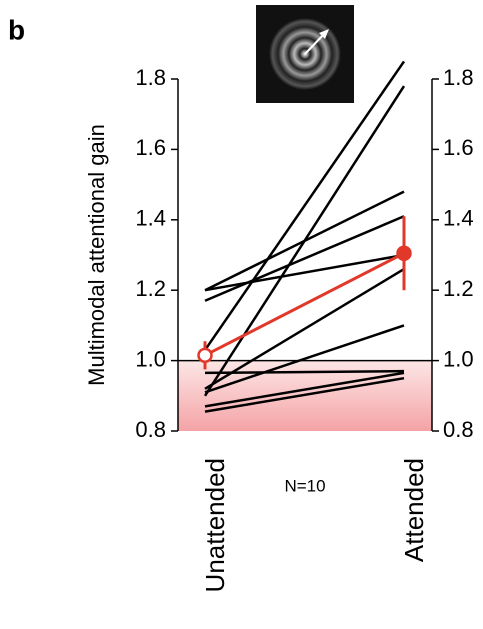  Describe the element at coordinates (414, 510) in the screenshot. I see `x-tick-label: Attended` at that location.